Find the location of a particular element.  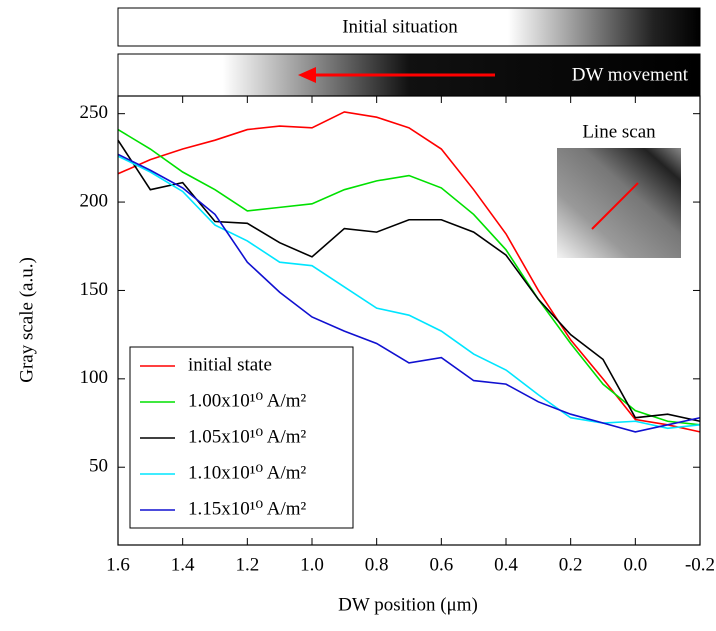

x-axis-label: DW position (μm) is located at coordinates (408, 604).